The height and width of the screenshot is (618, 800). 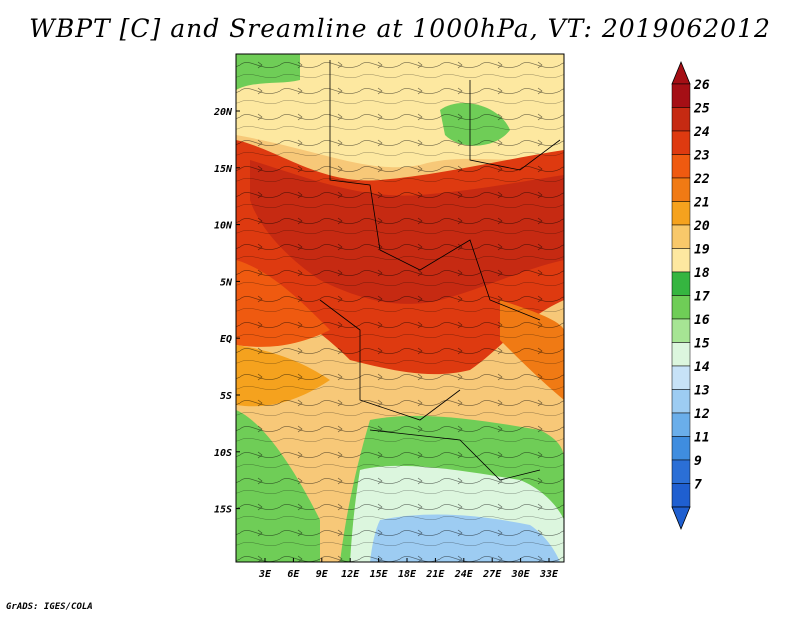 I want to click on lon-tick-label: 9E, so click(x=322, y=574).